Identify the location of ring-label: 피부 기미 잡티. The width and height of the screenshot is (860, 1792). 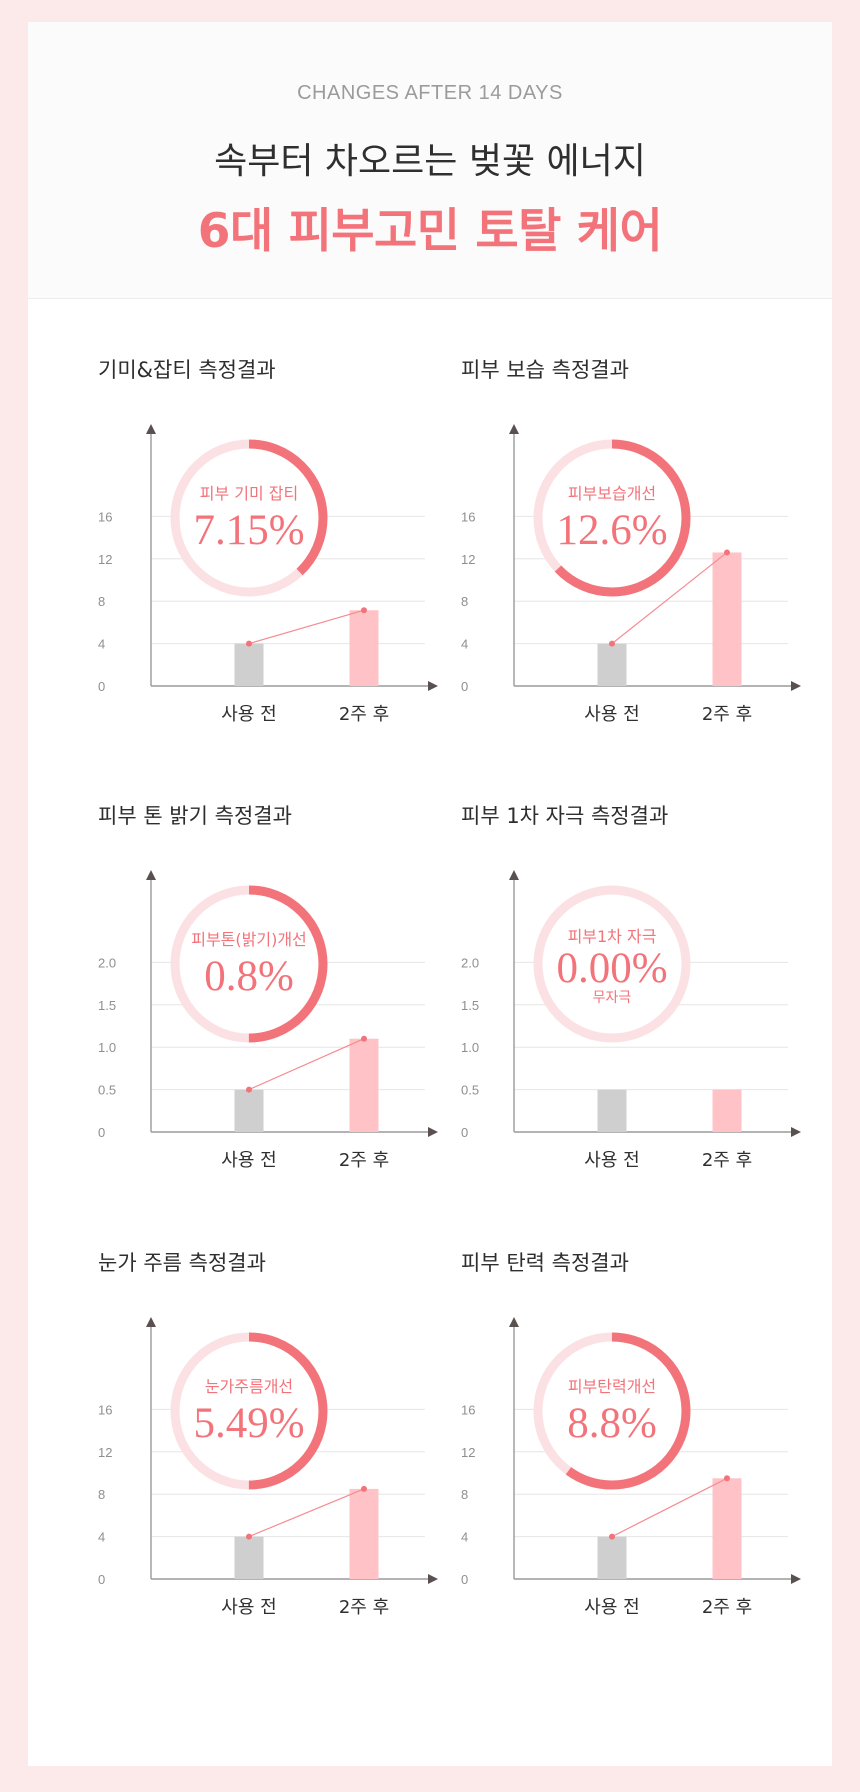
(249, 493).